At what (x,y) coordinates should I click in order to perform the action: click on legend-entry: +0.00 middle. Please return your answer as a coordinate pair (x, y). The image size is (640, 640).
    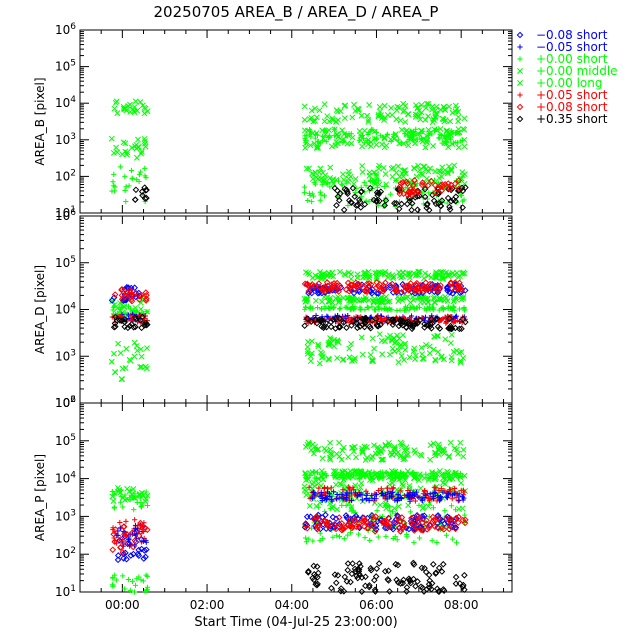
    Looking at the image, I should click on (577, 71).